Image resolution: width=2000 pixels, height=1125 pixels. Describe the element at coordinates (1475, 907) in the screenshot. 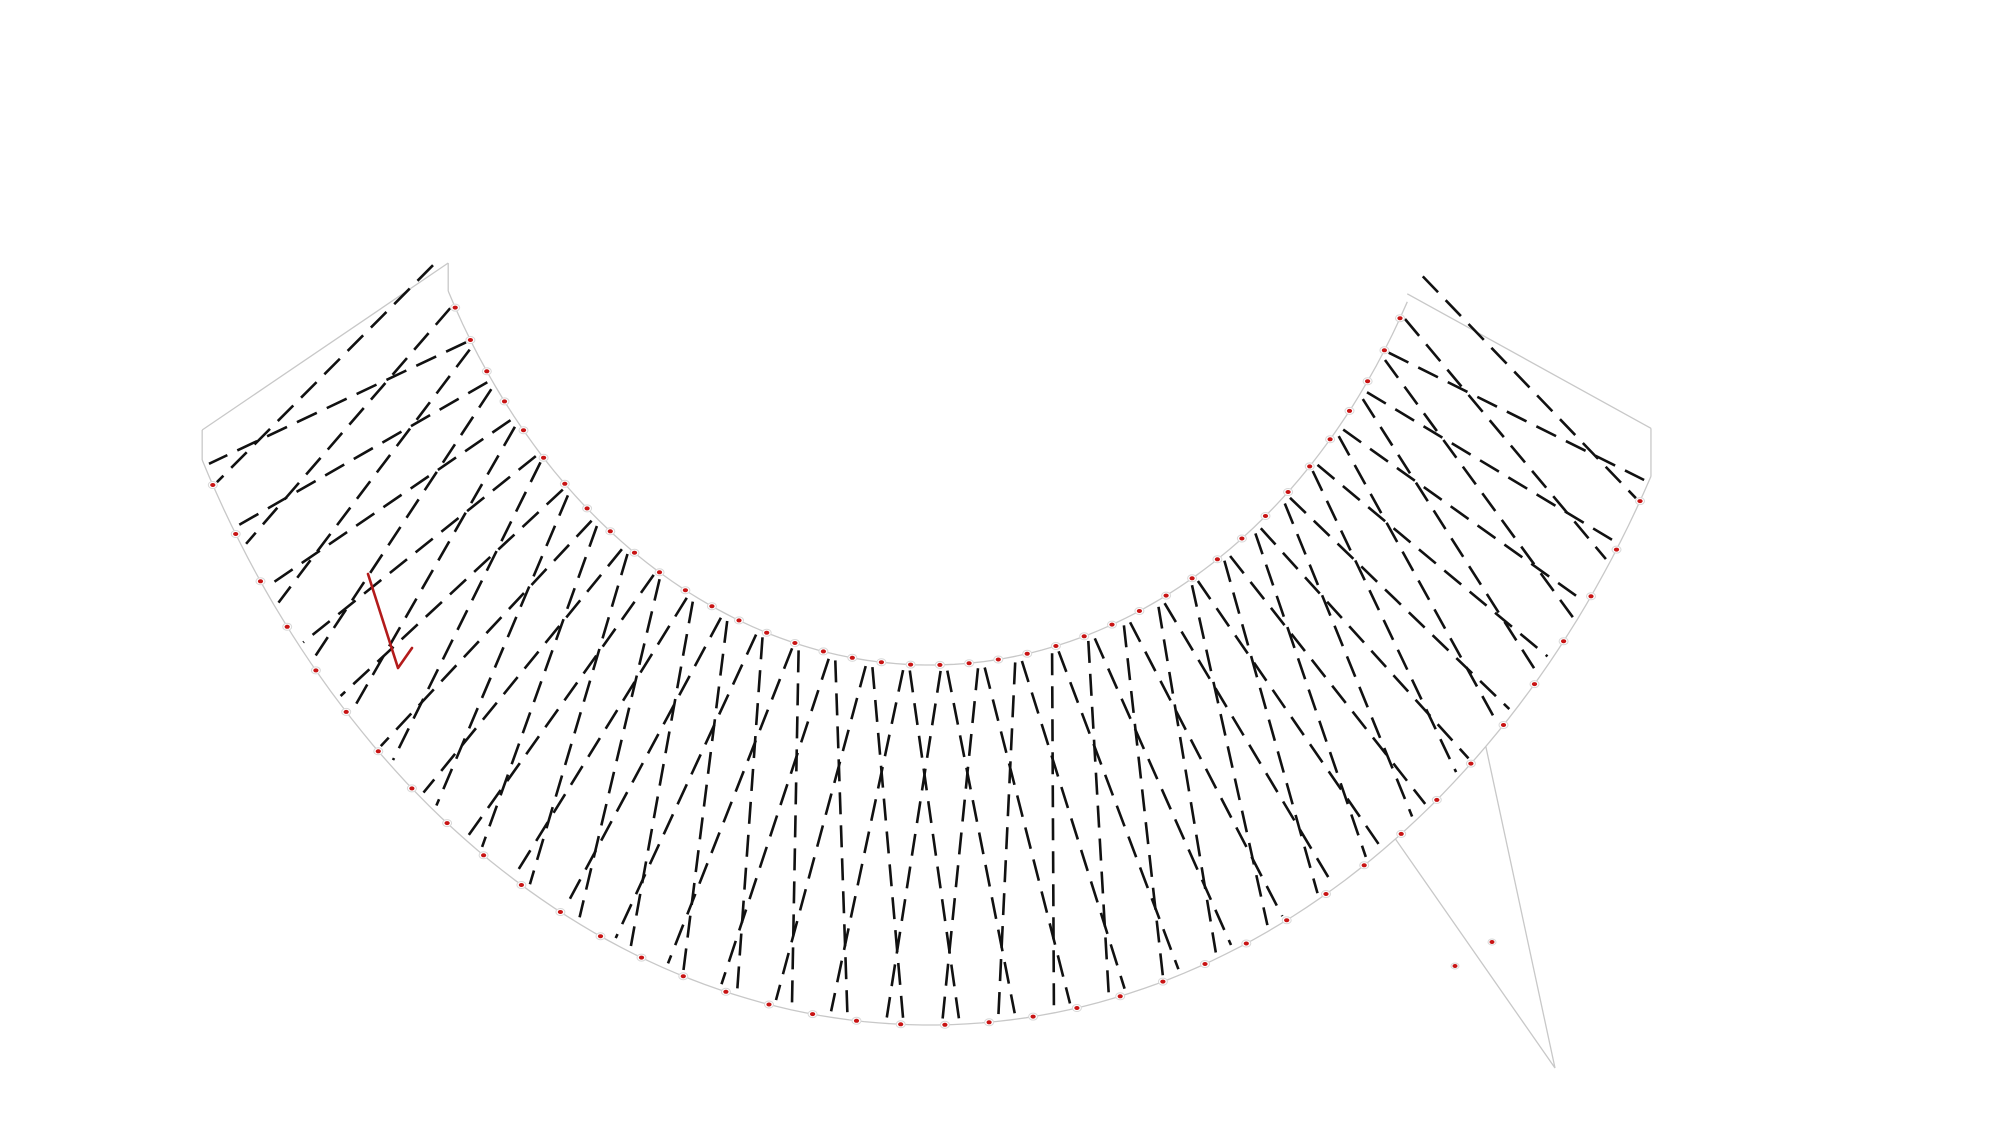

I see `tail-flap` at that location.